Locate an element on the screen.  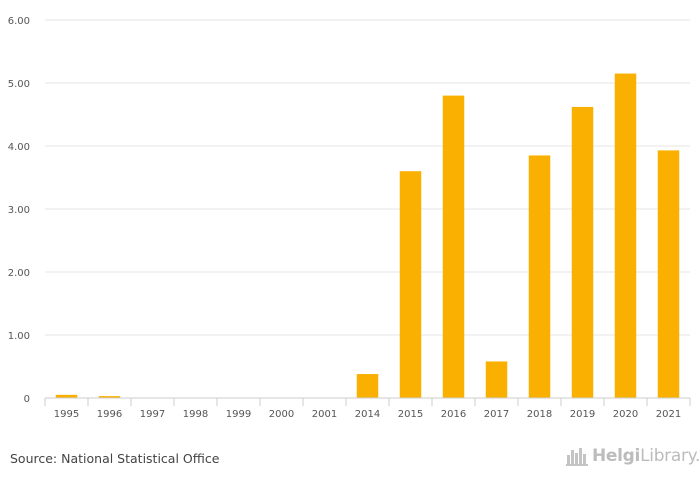
y-tick-label: 2.00 is located at coordinates (19, 273).